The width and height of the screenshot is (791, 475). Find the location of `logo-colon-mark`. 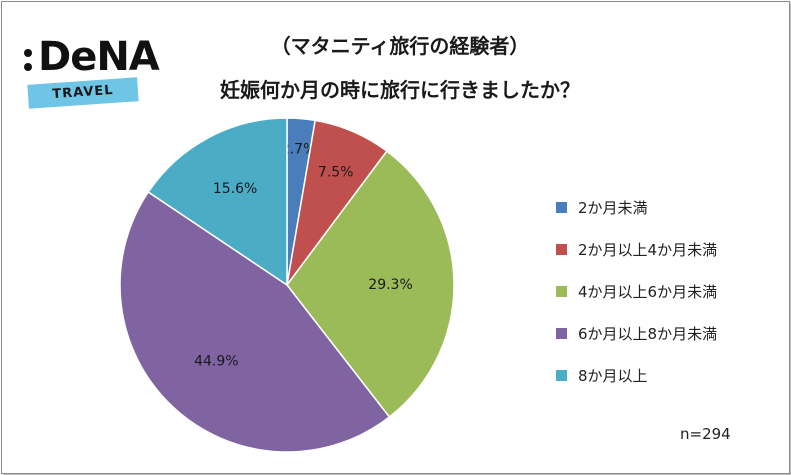

logo-colon-mark is located at coordinates (28, 60).